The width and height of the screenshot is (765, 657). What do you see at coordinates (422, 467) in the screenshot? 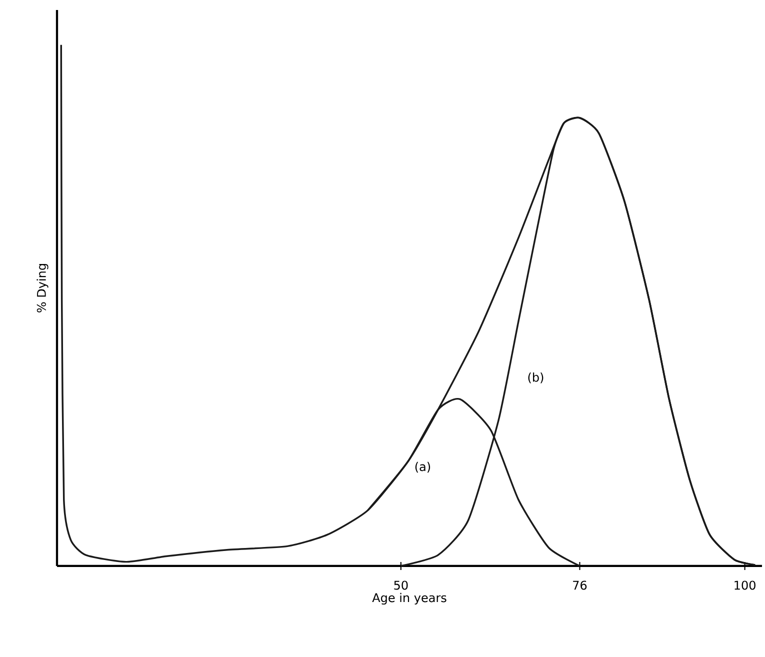
I see `series-label: (a)` at bounding box center [422, 467].